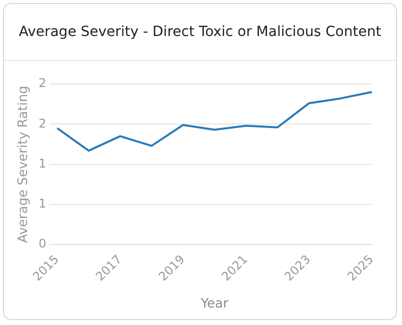 The image size is (402, 325). What do you see at coordinates (24, 164) in the screenshot?
I see `y-axis-title: Average Severity Rating` at bounding box center [24, 164].